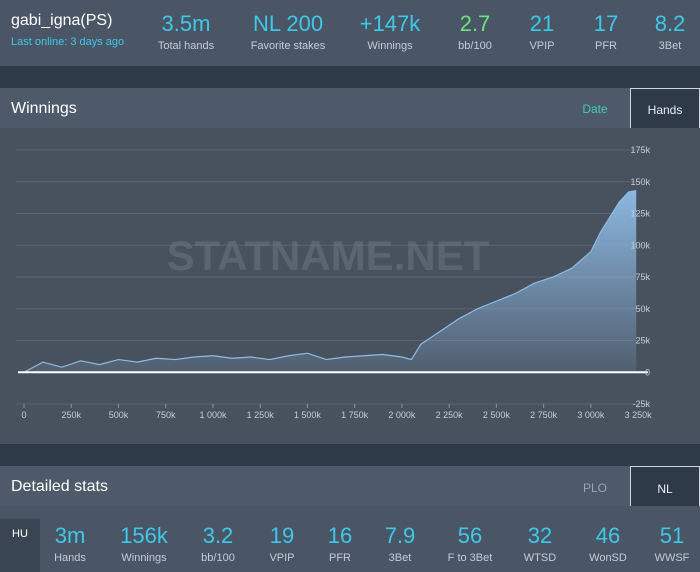  I want to click on y-tick-label: -25k, so click(641, 404).